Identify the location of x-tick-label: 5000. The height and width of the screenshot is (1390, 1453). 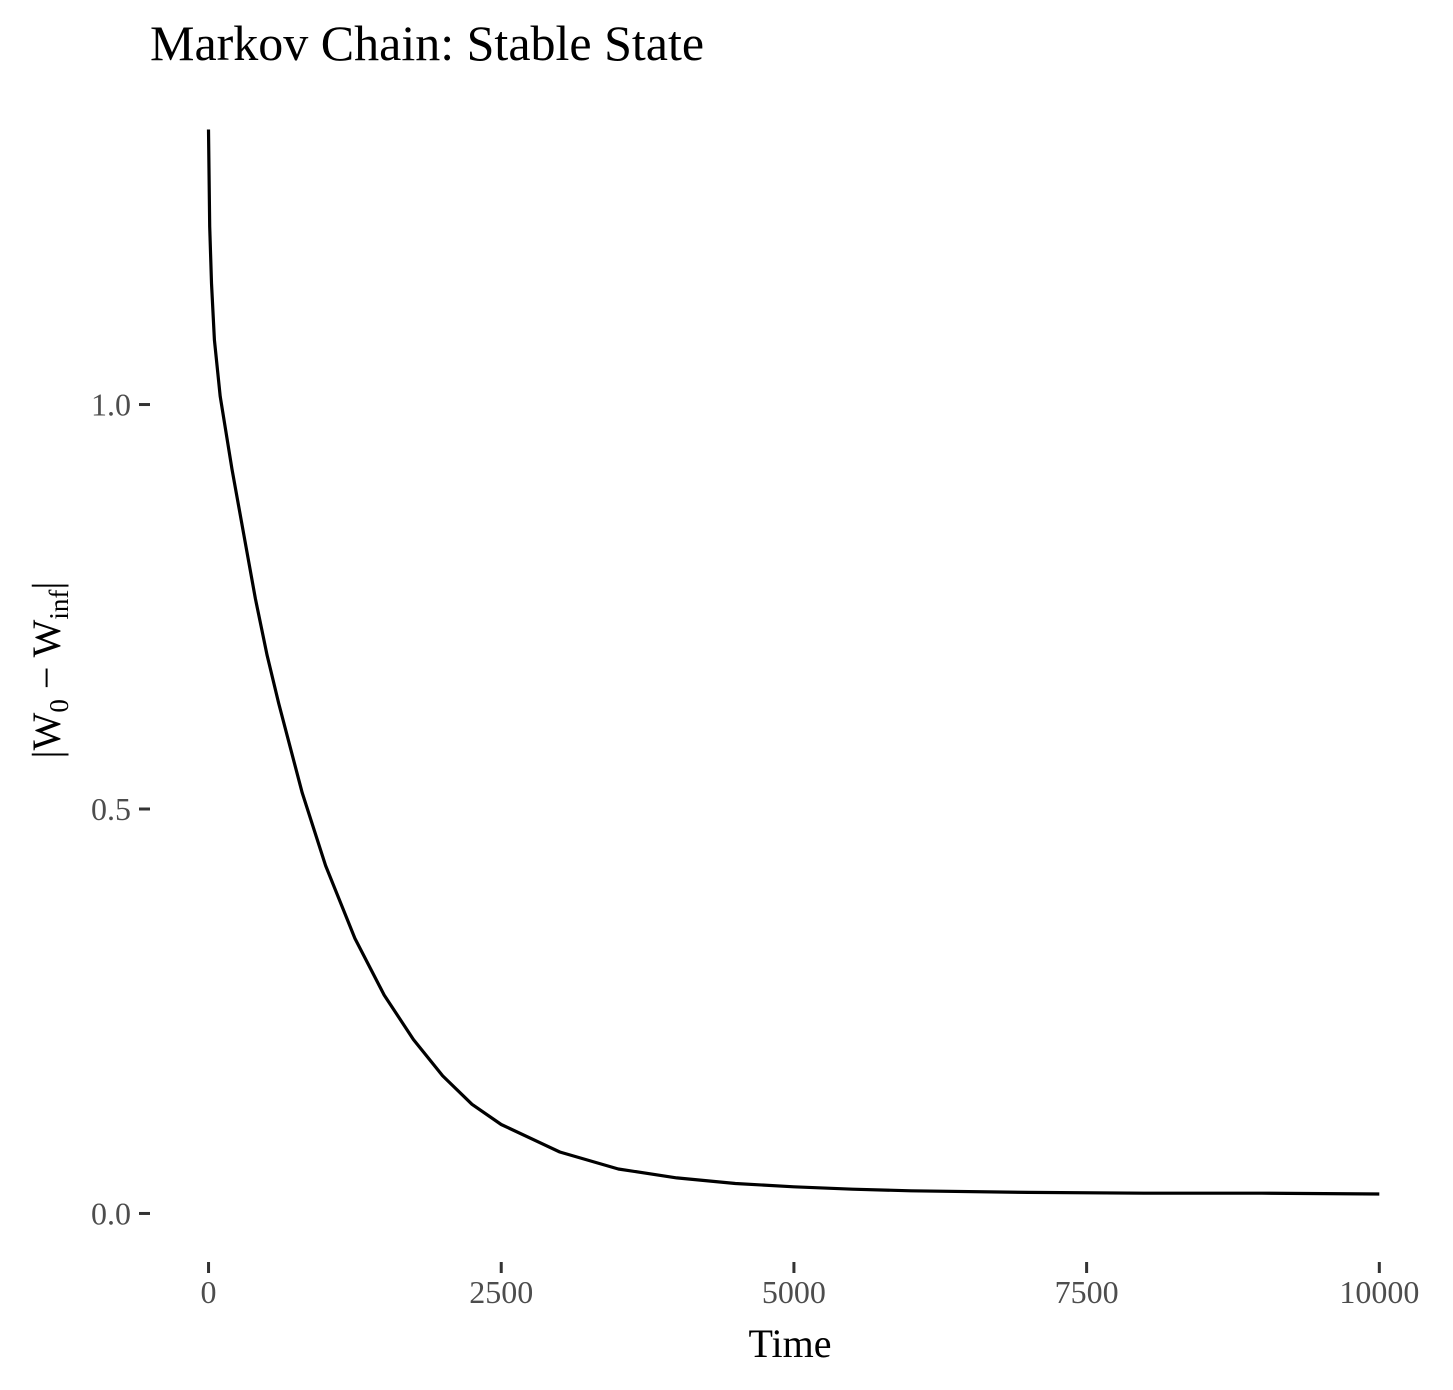
(794, 1292).